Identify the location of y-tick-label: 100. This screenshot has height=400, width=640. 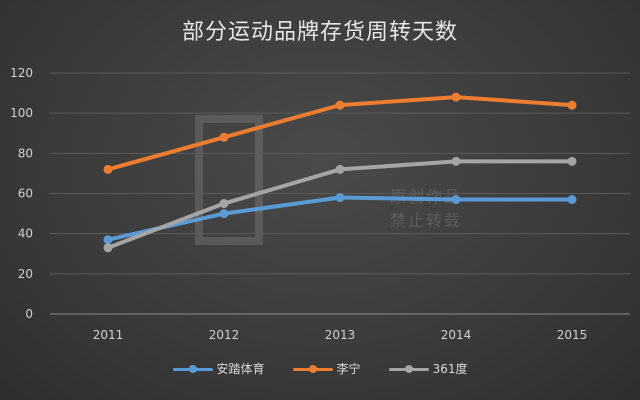
(21, 113).